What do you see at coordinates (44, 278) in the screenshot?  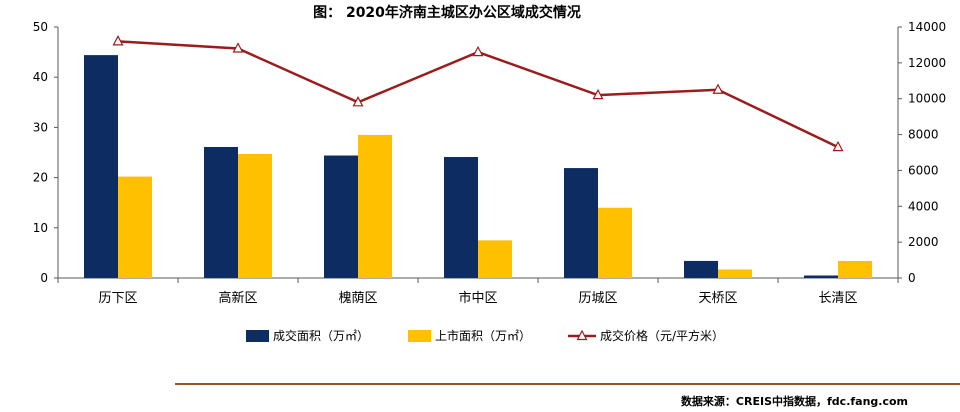 I see `left-tick-label: 0` at bounding box center [44, 278].